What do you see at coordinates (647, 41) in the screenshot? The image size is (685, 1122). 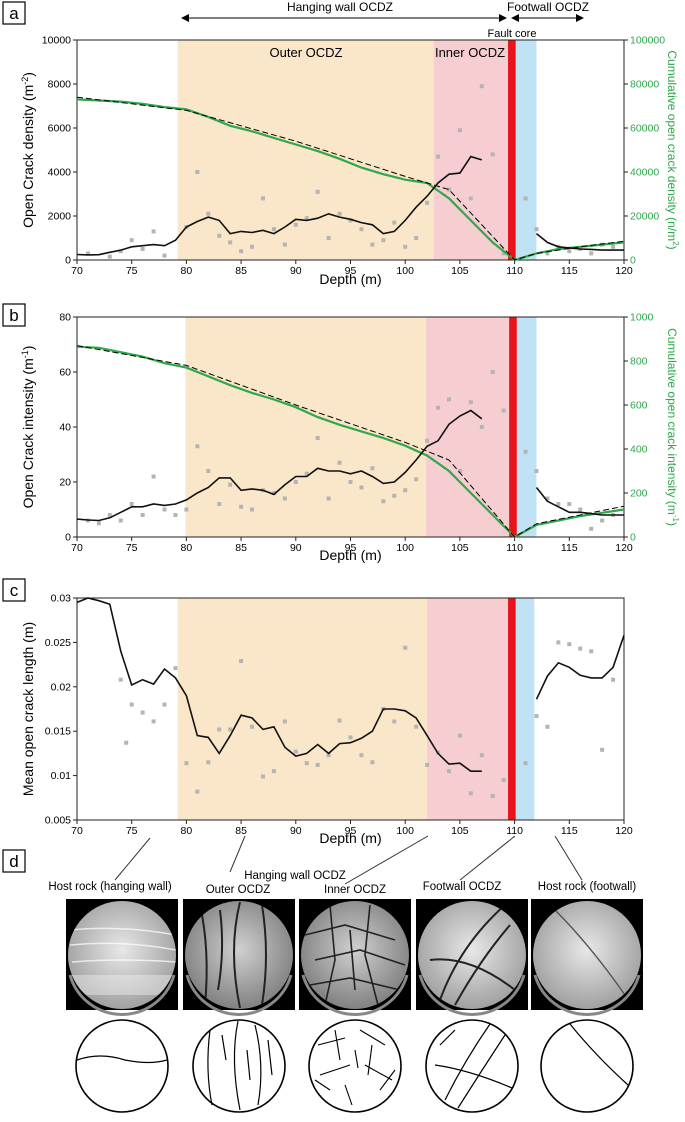 I see `y2-tick-label: 100000` at bounding box center [647, 41].